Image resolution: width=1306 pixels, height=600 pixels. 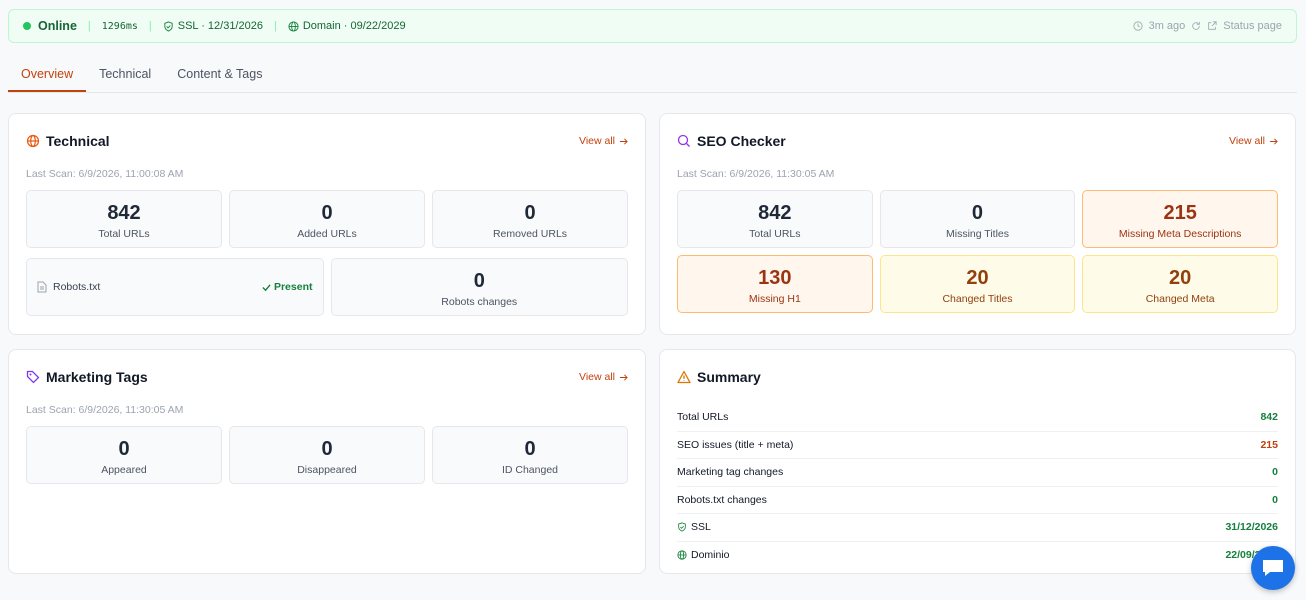 I want to click on stat-card: 0 ID Changed, so click(x=530, y=455).